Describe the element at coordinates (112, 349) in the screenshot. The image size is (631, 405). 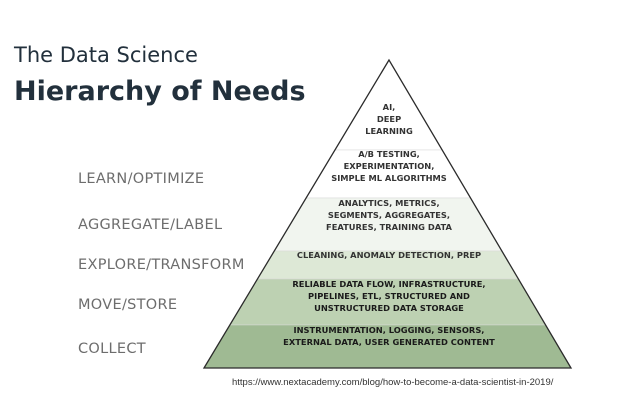
I see `side-label-collect: COLLECT` at that location.